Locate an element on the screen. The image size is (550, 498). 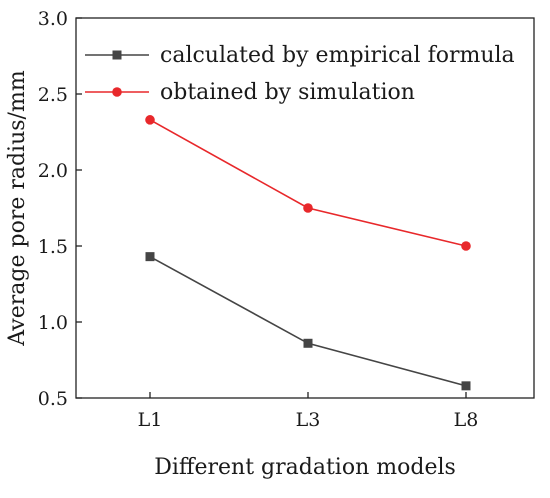
y-tick-label: 2.0 is located at coordinates (53, 171).